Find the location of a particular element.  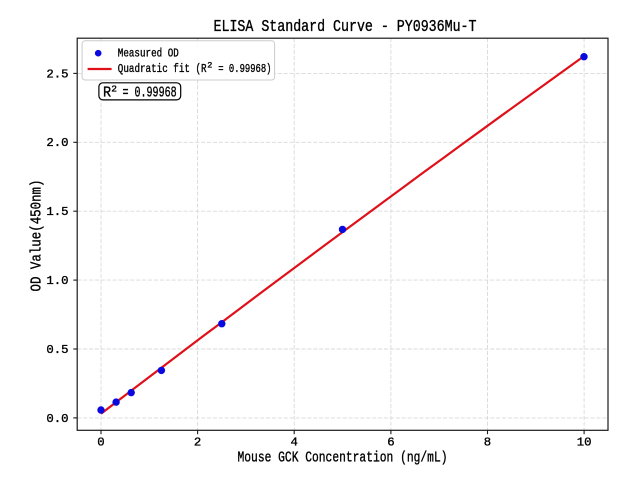

svg-text:ELISA Standard Curve - PY0936M: ELISA Standard Curve - PY0936Mu-T is located at coordinates (345, 26).